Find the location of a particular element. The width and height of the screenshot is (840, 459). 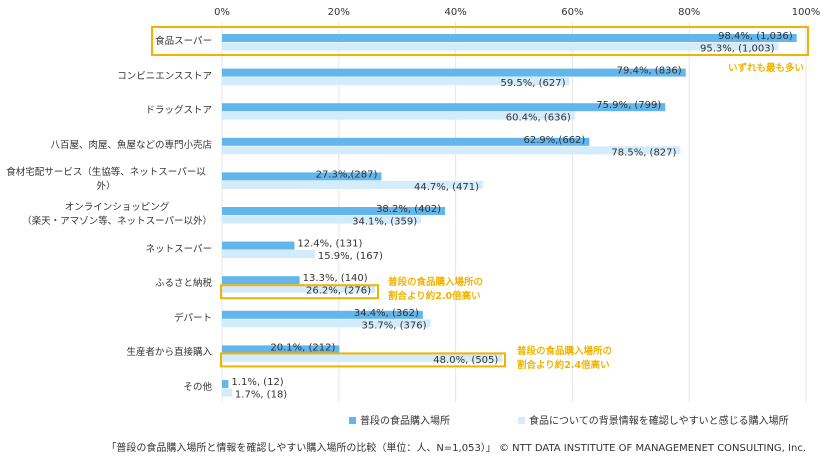

value-label: 20.1%, (212) is located at coordinates (302, 347).